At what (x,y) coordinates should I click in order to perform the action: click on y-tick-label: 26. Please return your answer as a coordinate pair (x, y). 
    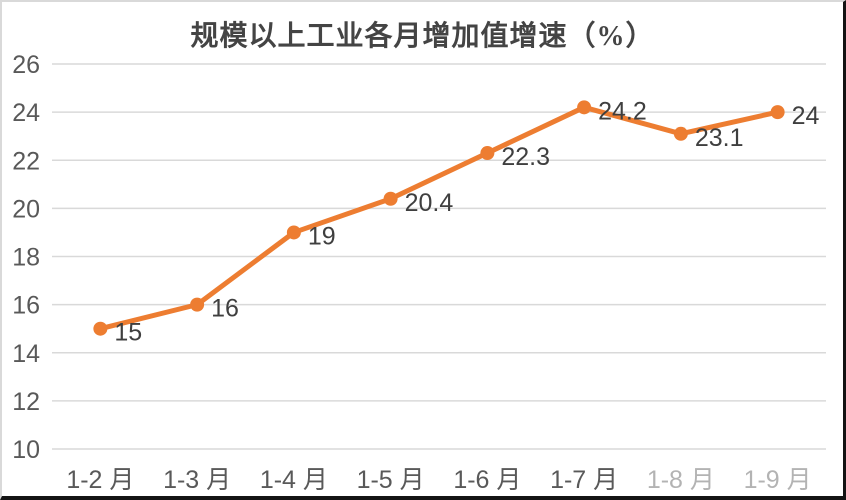
    Looking at the image, I should click on (26, 65).